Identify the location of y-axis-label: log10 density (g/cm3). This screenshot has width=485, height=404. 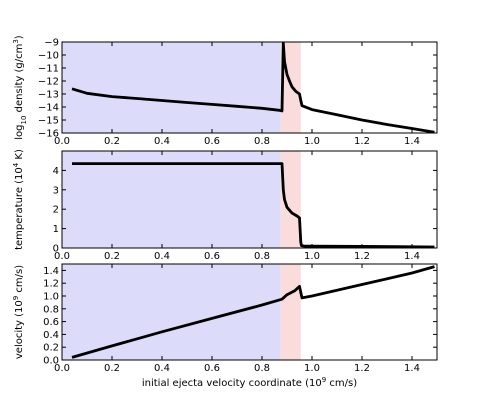
(20, 87).